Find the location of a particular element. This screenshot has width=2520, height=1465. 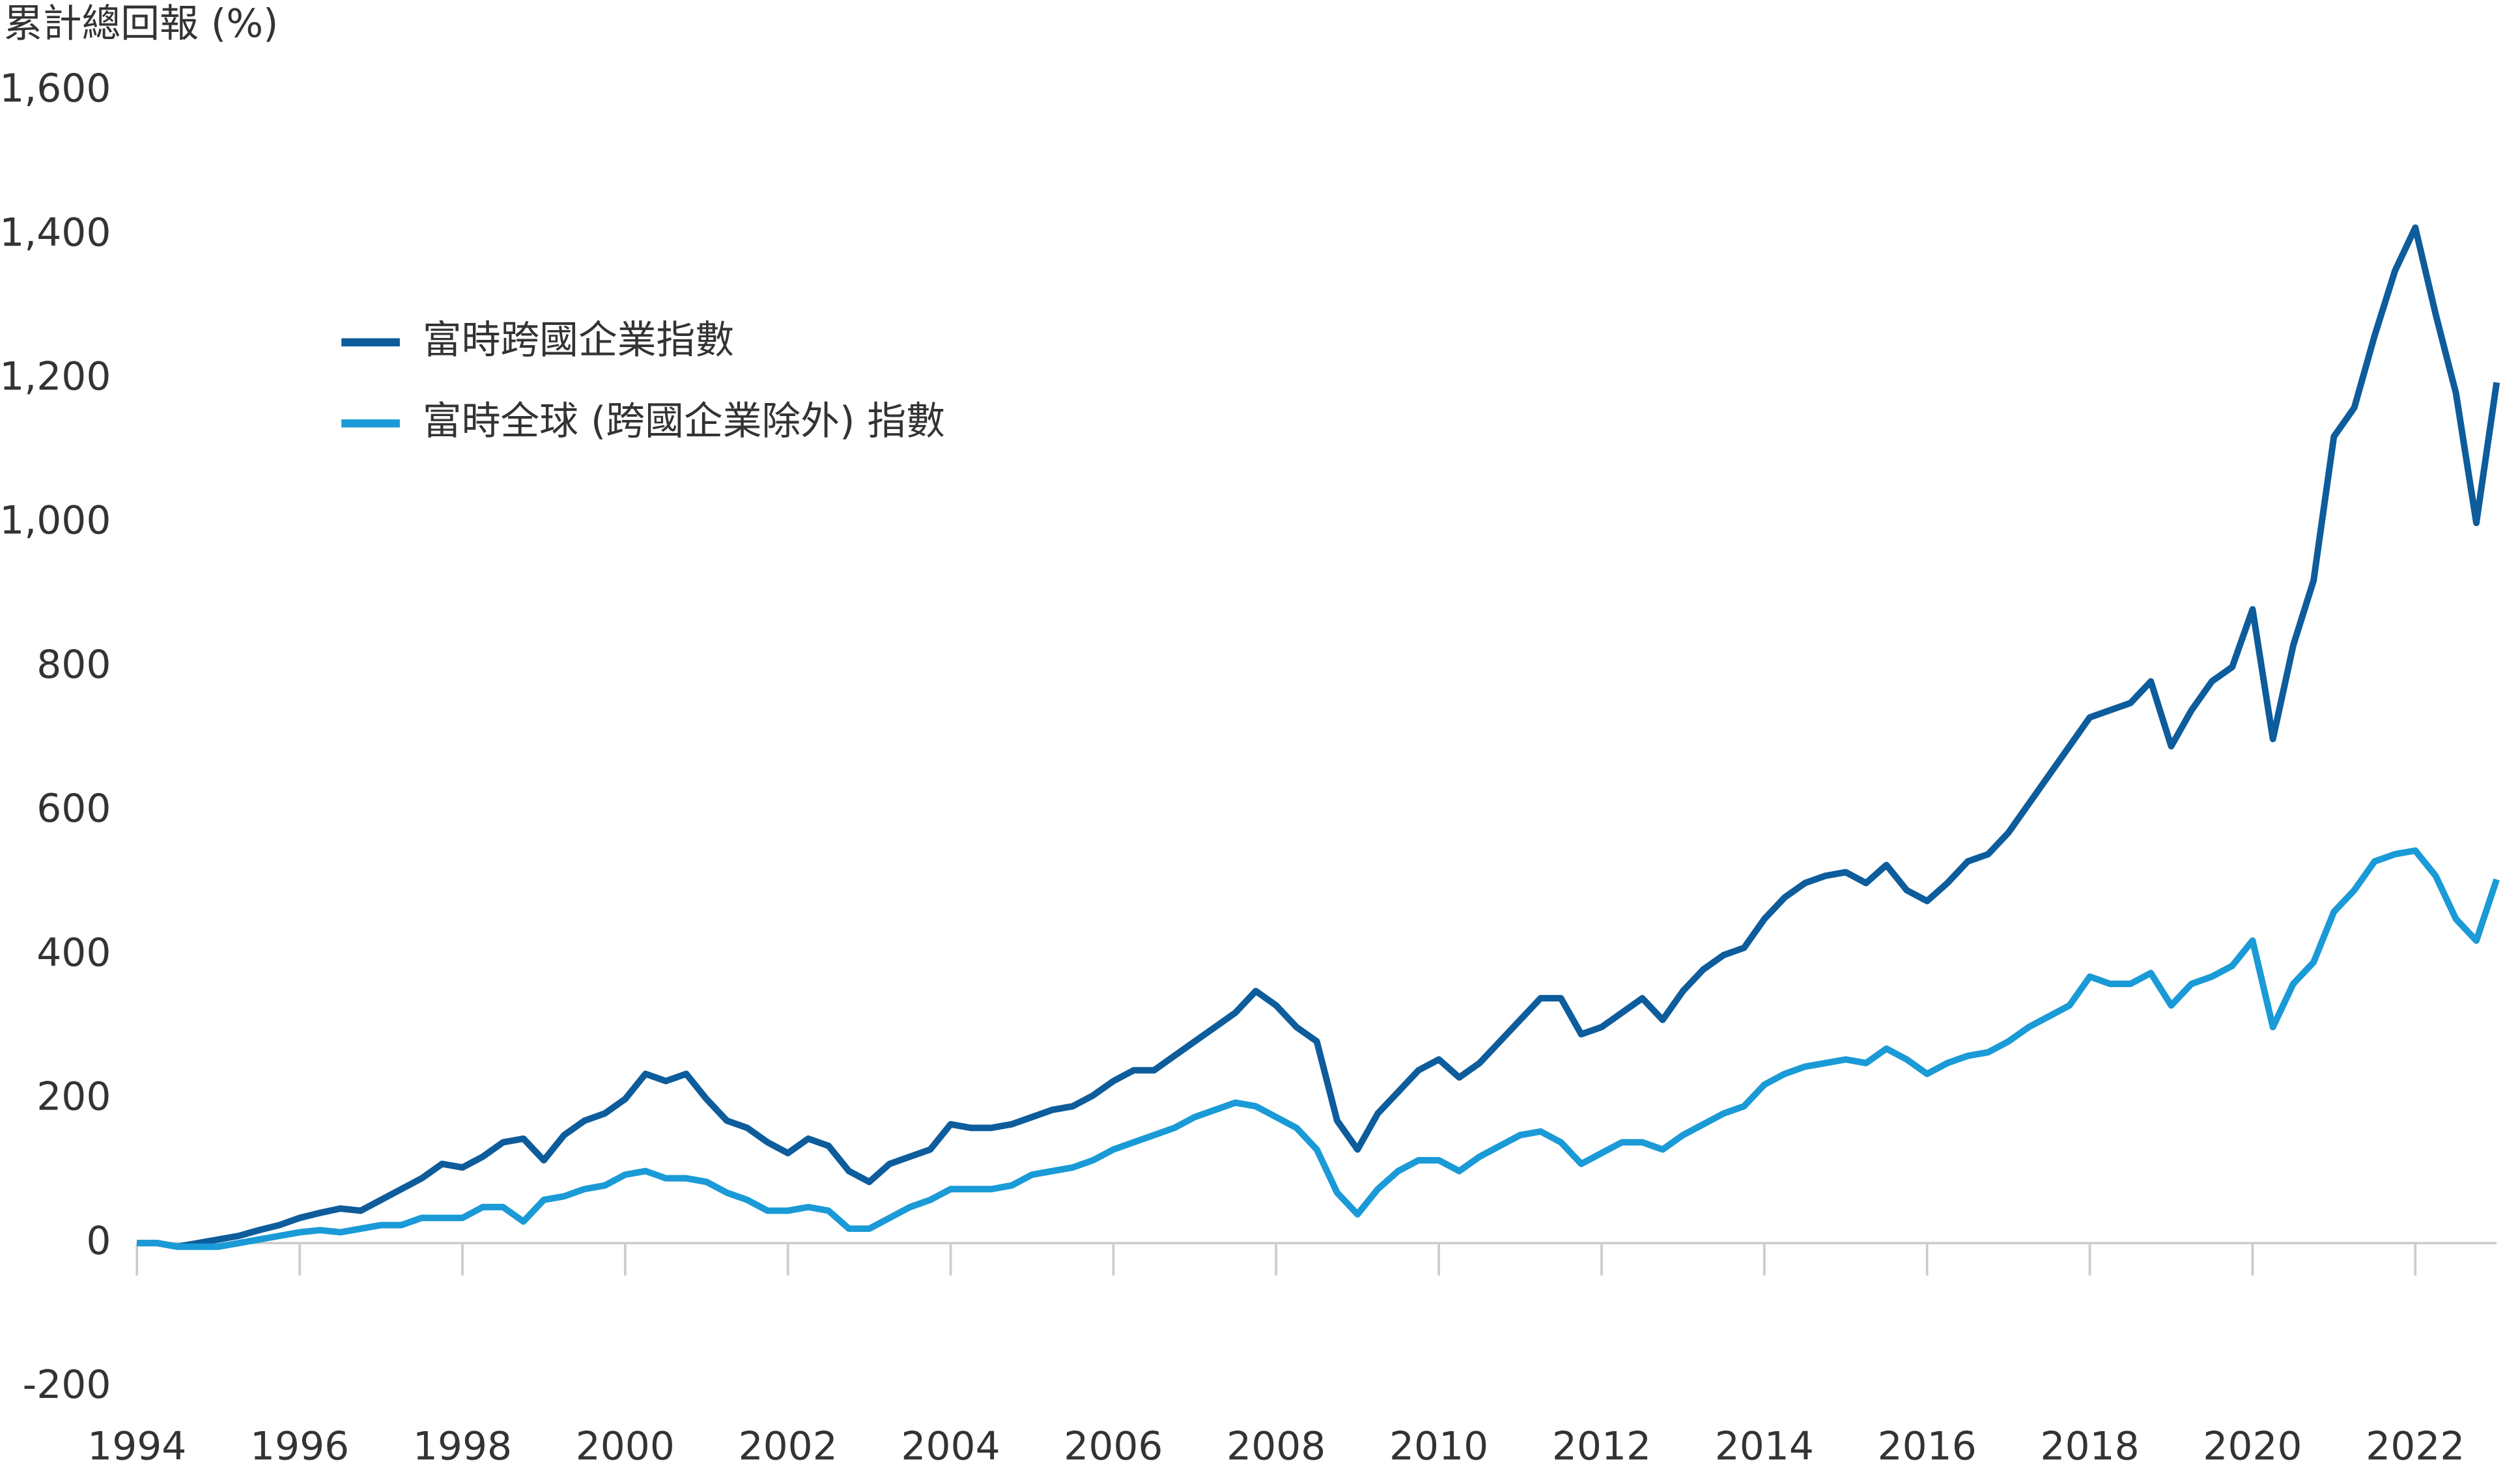

y-tick-label: 0 is located at coordinates (98, 1241).